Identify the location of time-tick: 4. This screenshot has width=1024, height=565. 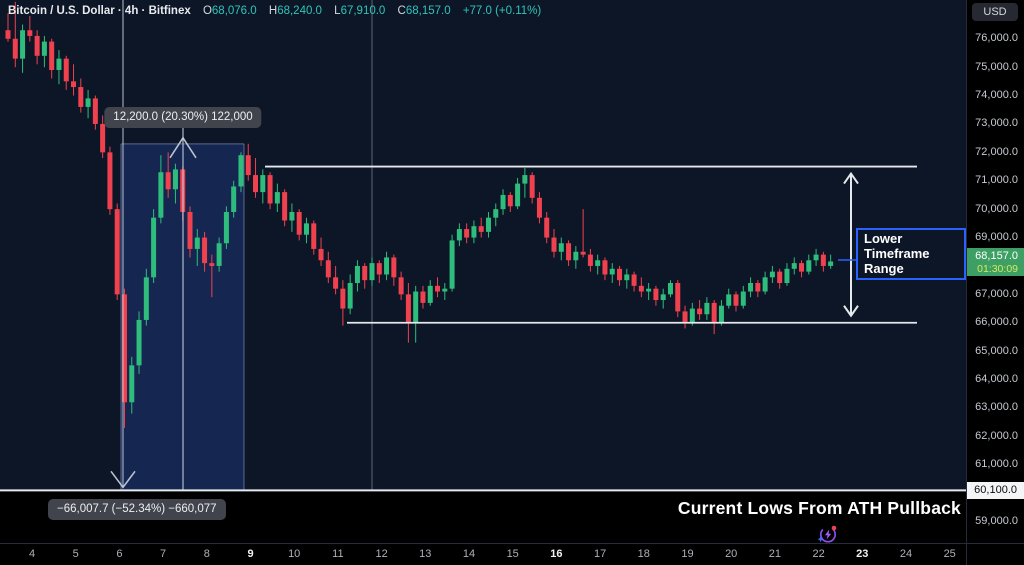
(32, 554).